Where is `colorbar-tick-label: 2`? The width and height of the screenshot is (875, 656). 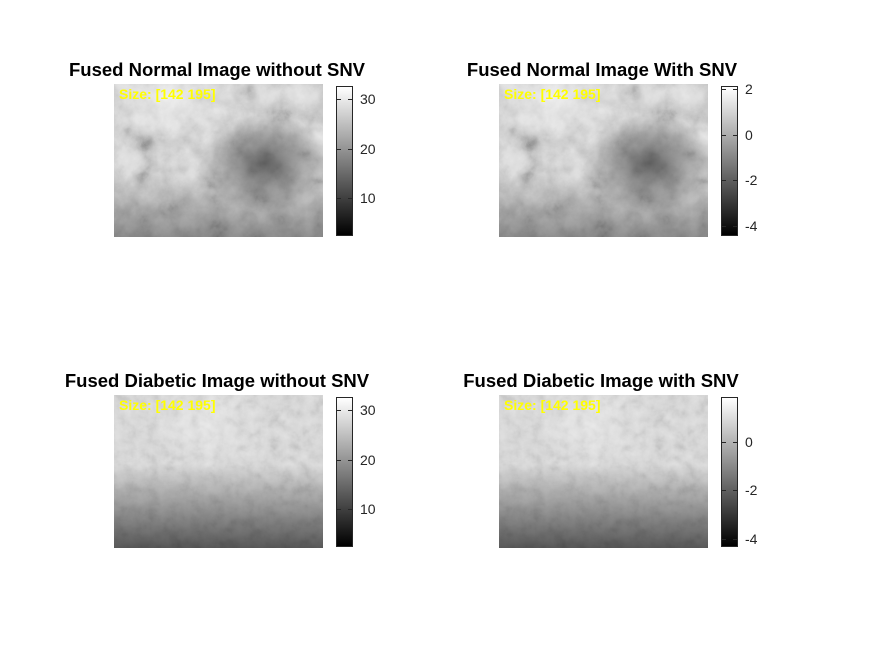 colorbar-tick-label: 2 is located at coordinates (749, 89).